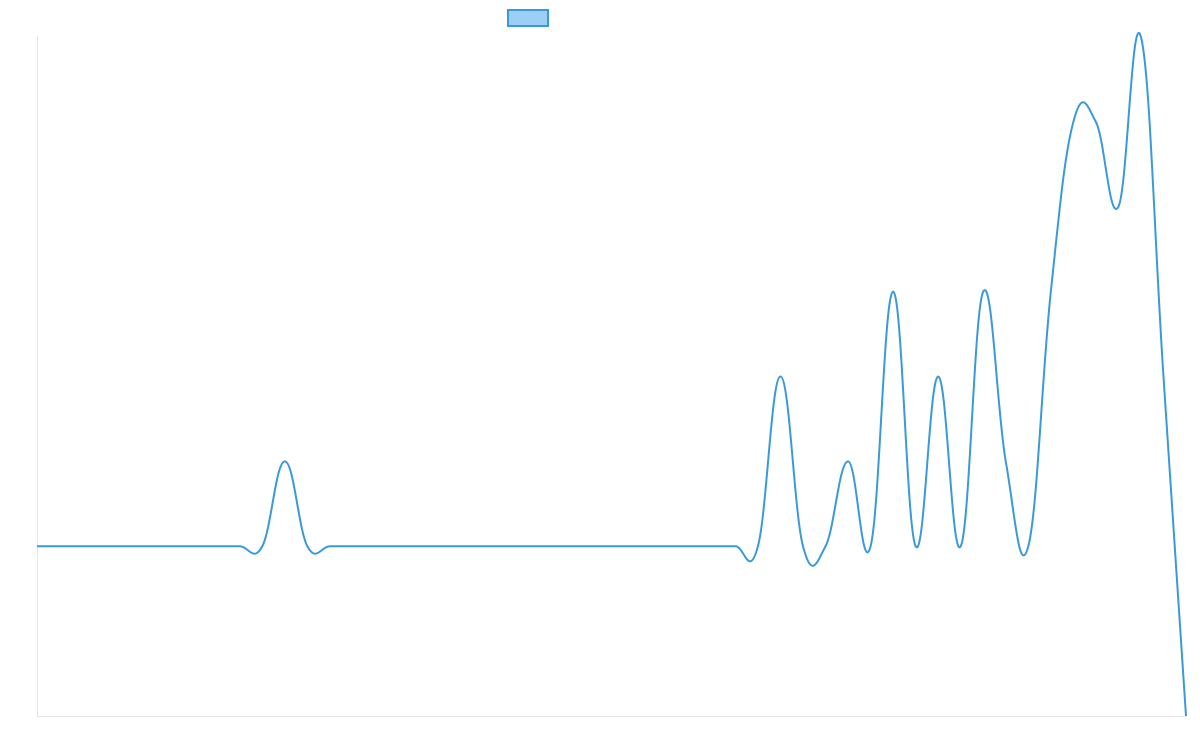  I want to click on legend, so click(528, 18).